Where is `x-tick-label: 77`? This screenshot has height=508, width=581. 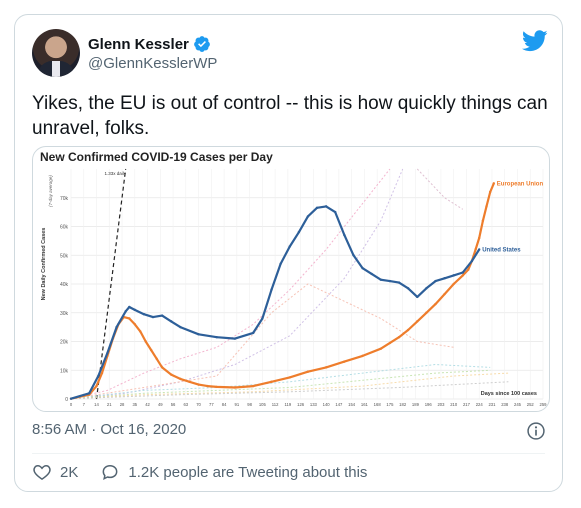
x-tick-label: 77 is located at coordinates (211, 404).